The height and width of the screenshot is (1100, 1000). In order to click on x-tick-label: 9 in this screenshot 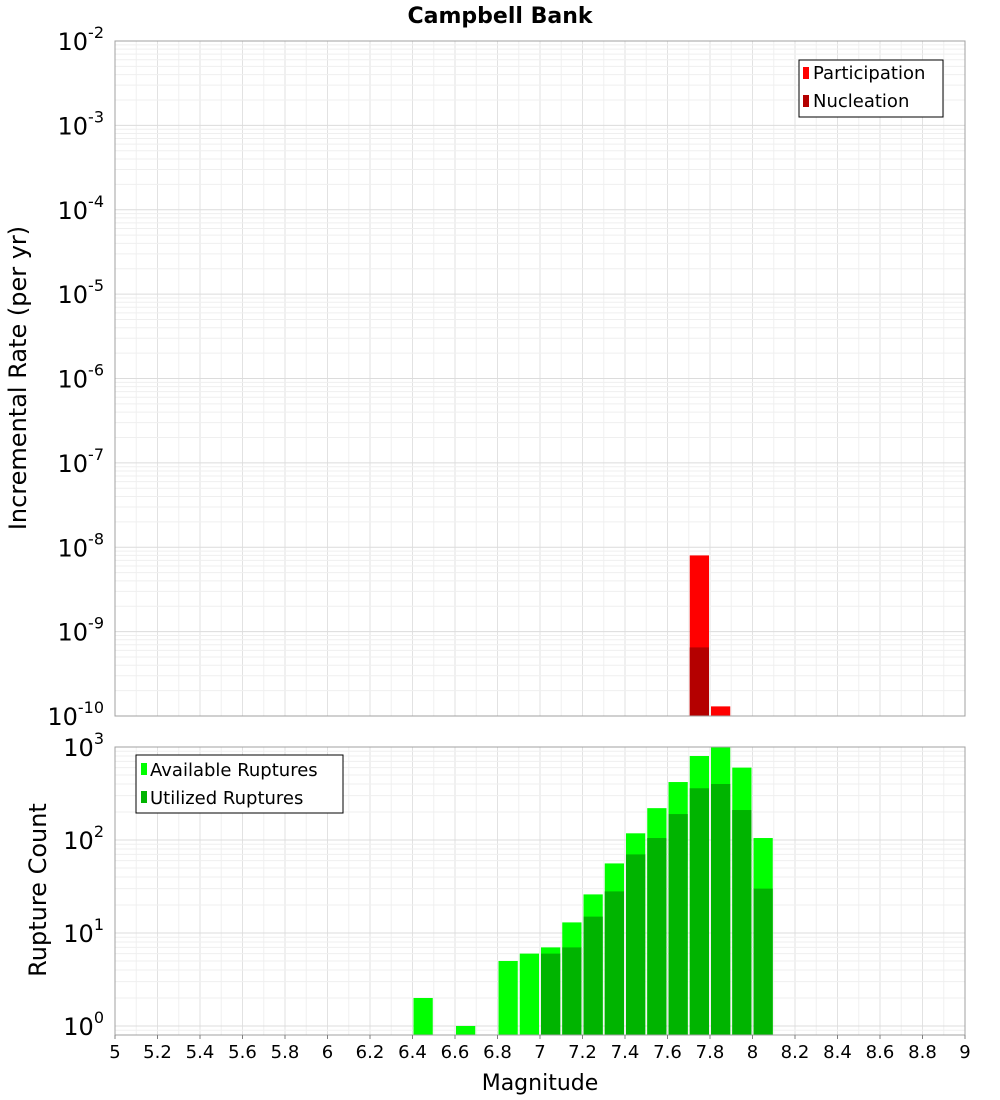, I will do `click(964, 1052)`.